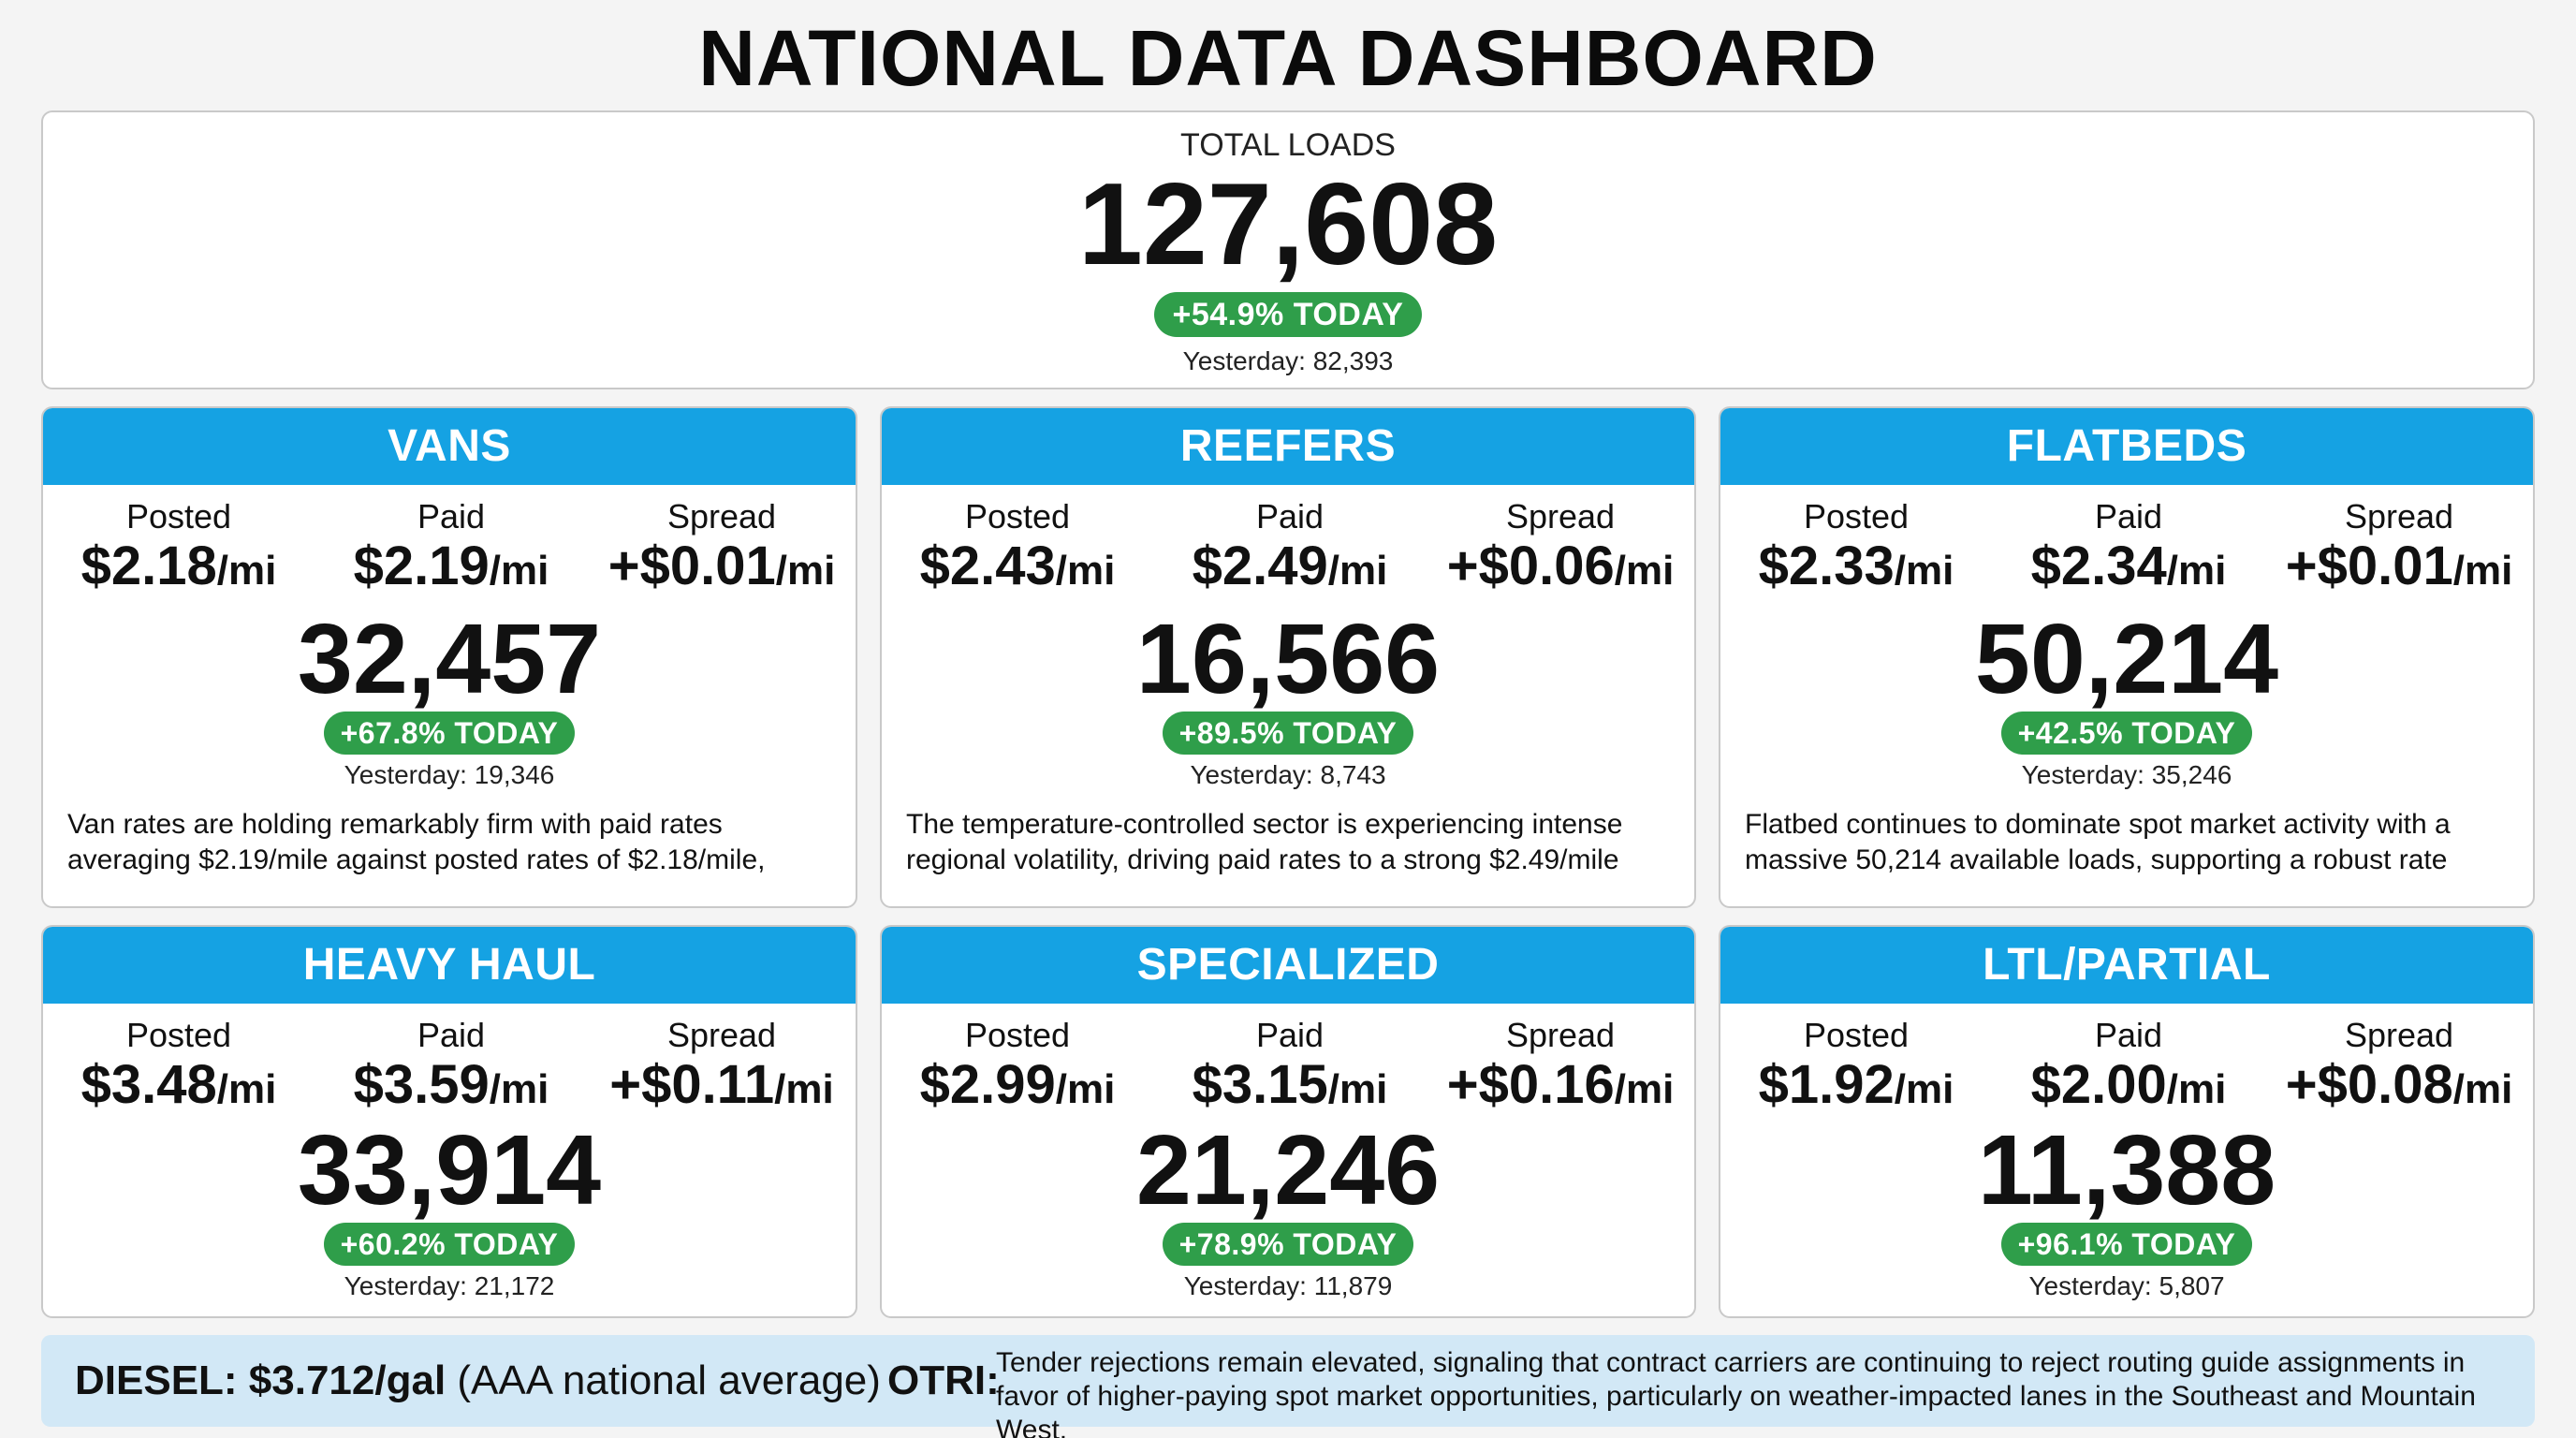 This screenshot has width=2576, height=1438. Describe the element at coordinates (449, 1244) in the screenshot. I see `change-badge: +60.2% TODAY` at that location.